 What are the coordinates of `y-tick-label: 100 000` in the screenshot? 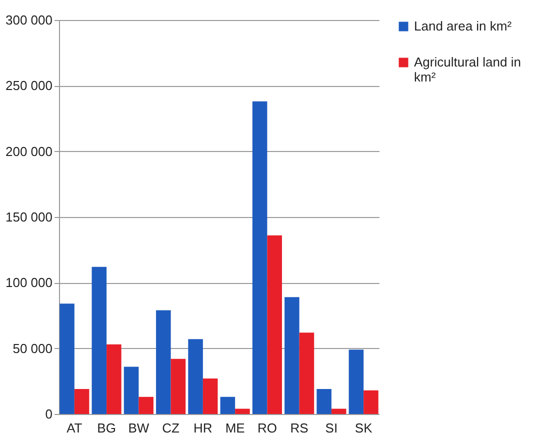 It's located at (29, 282).